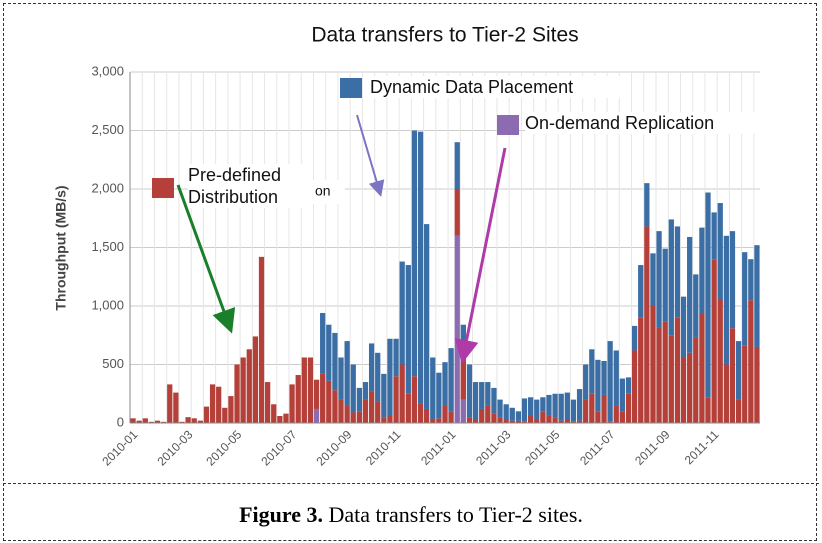 The width and height of the screenshot is (822, 543). I want to click on y-tick-label: 2,500, so click(107, 129).